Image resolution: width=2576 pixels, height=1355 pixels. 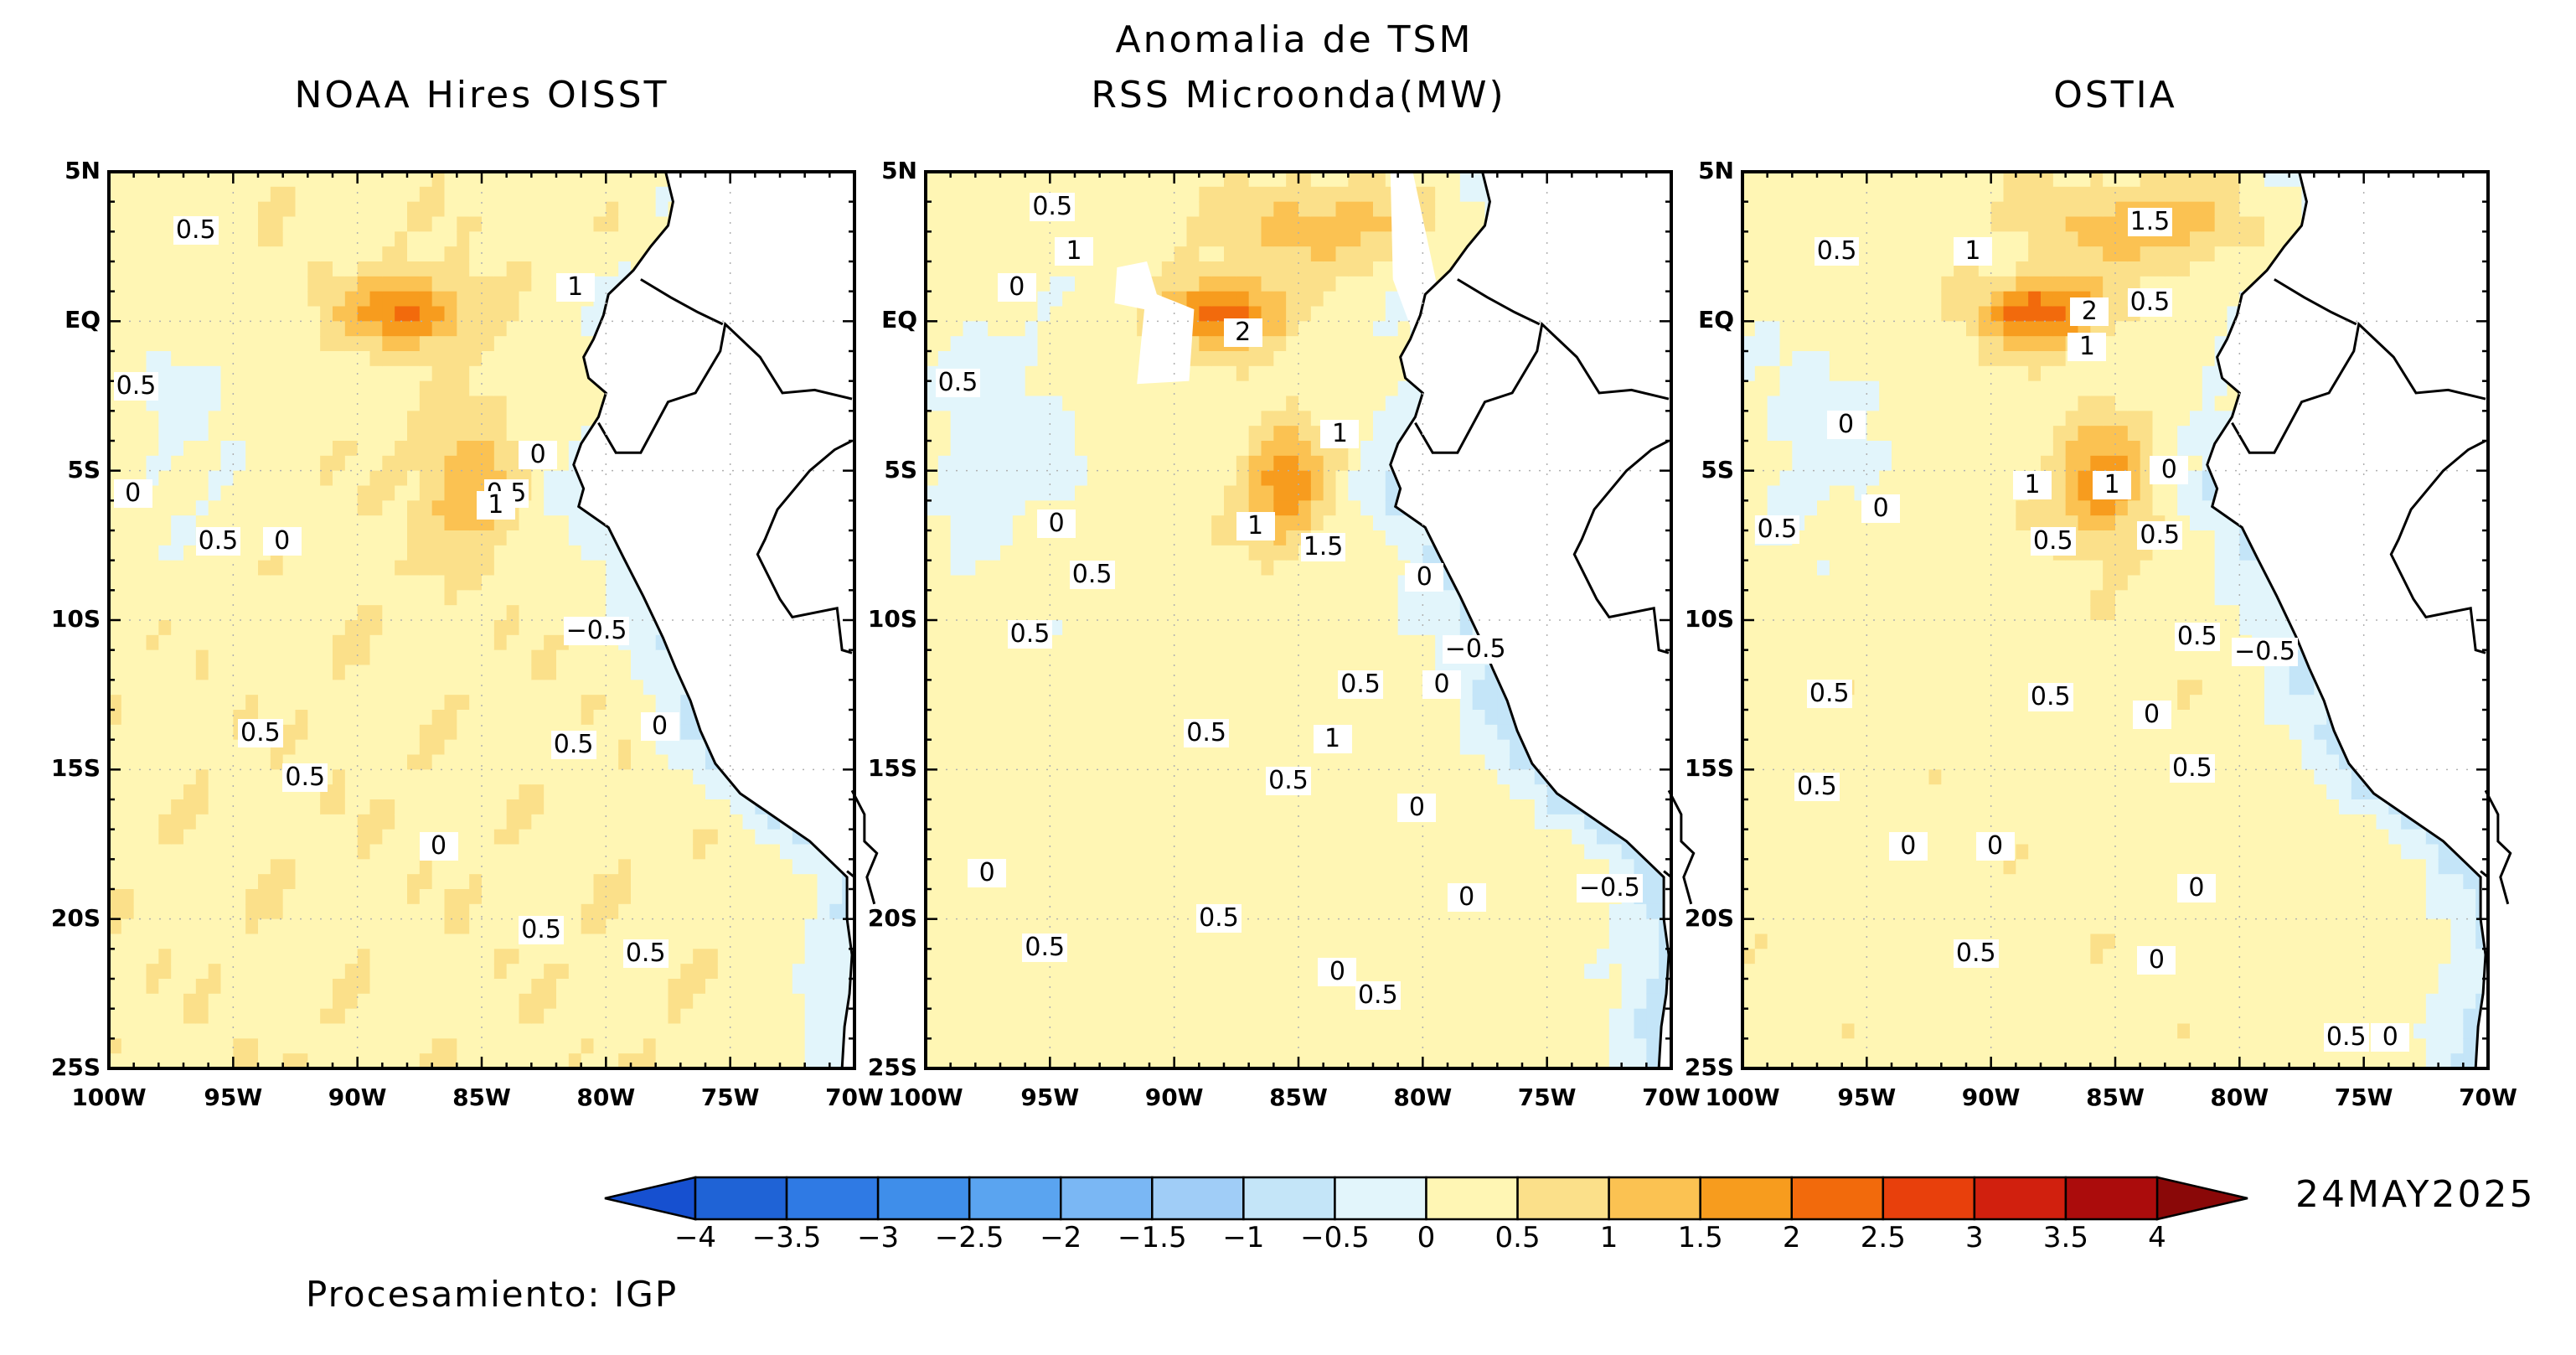 What do you see at coordinates (1426, 1237) in the screenshot?
I see `colorbar-tick-label: 0` at bounding box center [1426, 1237].